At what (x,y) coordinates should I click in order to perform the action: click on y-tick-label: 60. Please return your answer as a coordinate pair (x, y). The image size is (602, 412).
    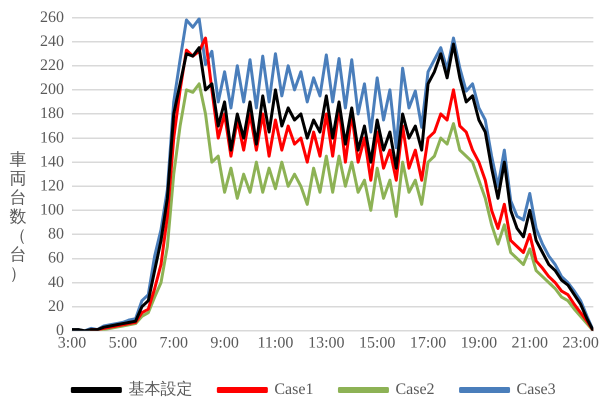
    Looking at the image, I should click on (56, 258).